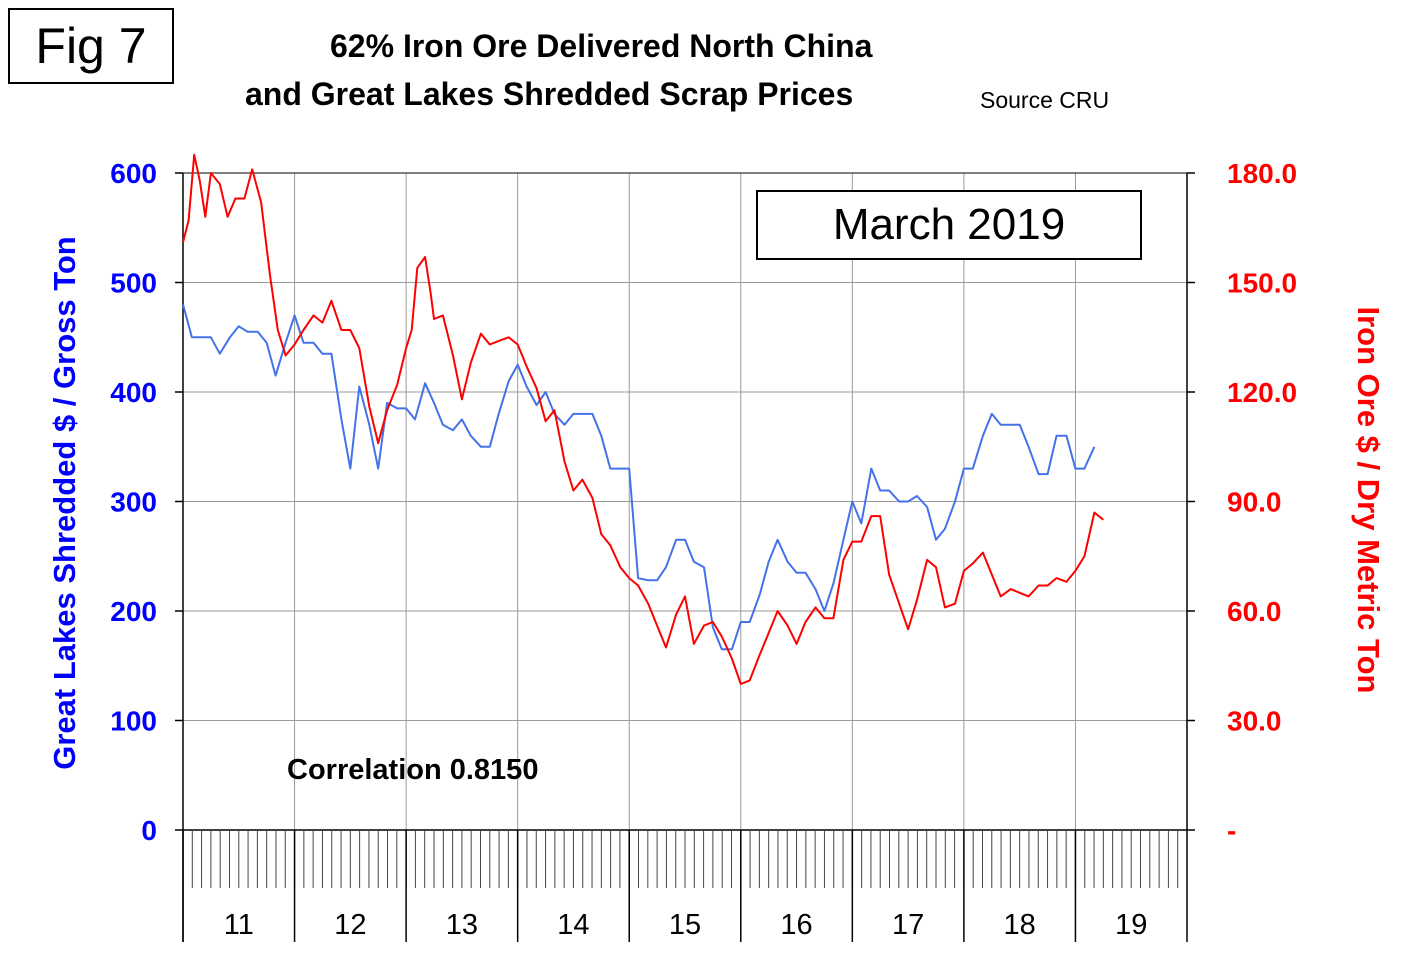  I want to click on x-tick-label: 15, so click(685, 925).